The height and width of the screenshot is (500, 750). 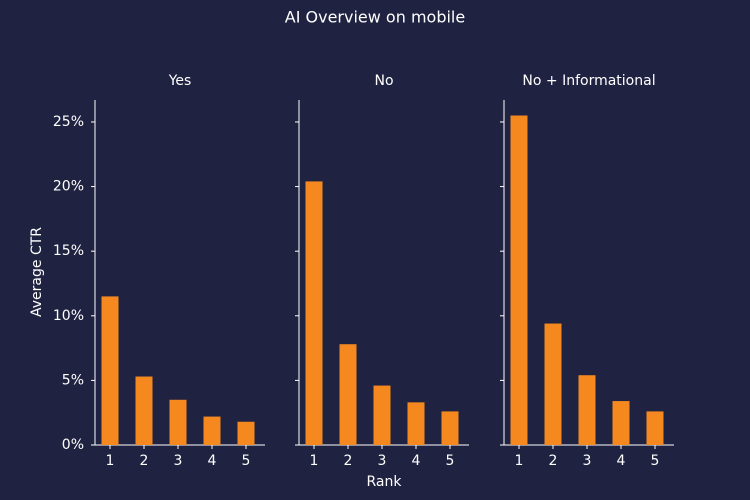 What do you see at coordinates (73, 445) in the screenshot?
I see `y-tick-label: 0%` at bounding box center [73, 445].